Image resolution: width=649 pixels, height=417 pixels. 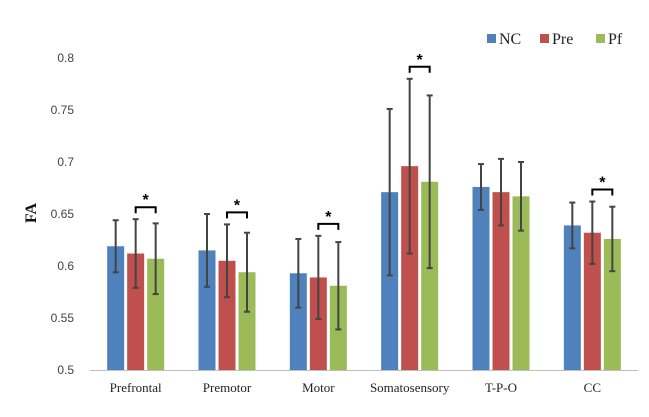 What do you see at coordinates (63, 318) in the screenshot?
I see `y-tick-label: 0.55` at bounding box center [63, 318].